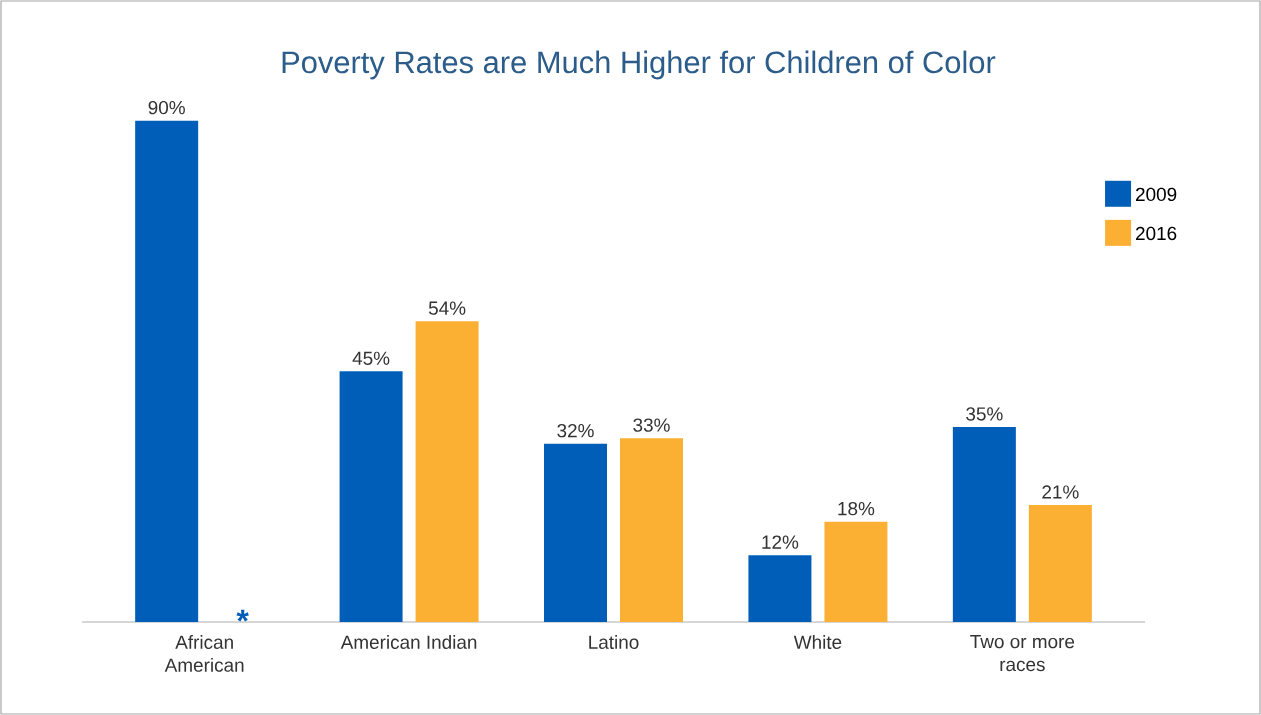 The width and height of the screenshot is (1261, 715). I want to click on data-label: 21%, so click(1060, 492).